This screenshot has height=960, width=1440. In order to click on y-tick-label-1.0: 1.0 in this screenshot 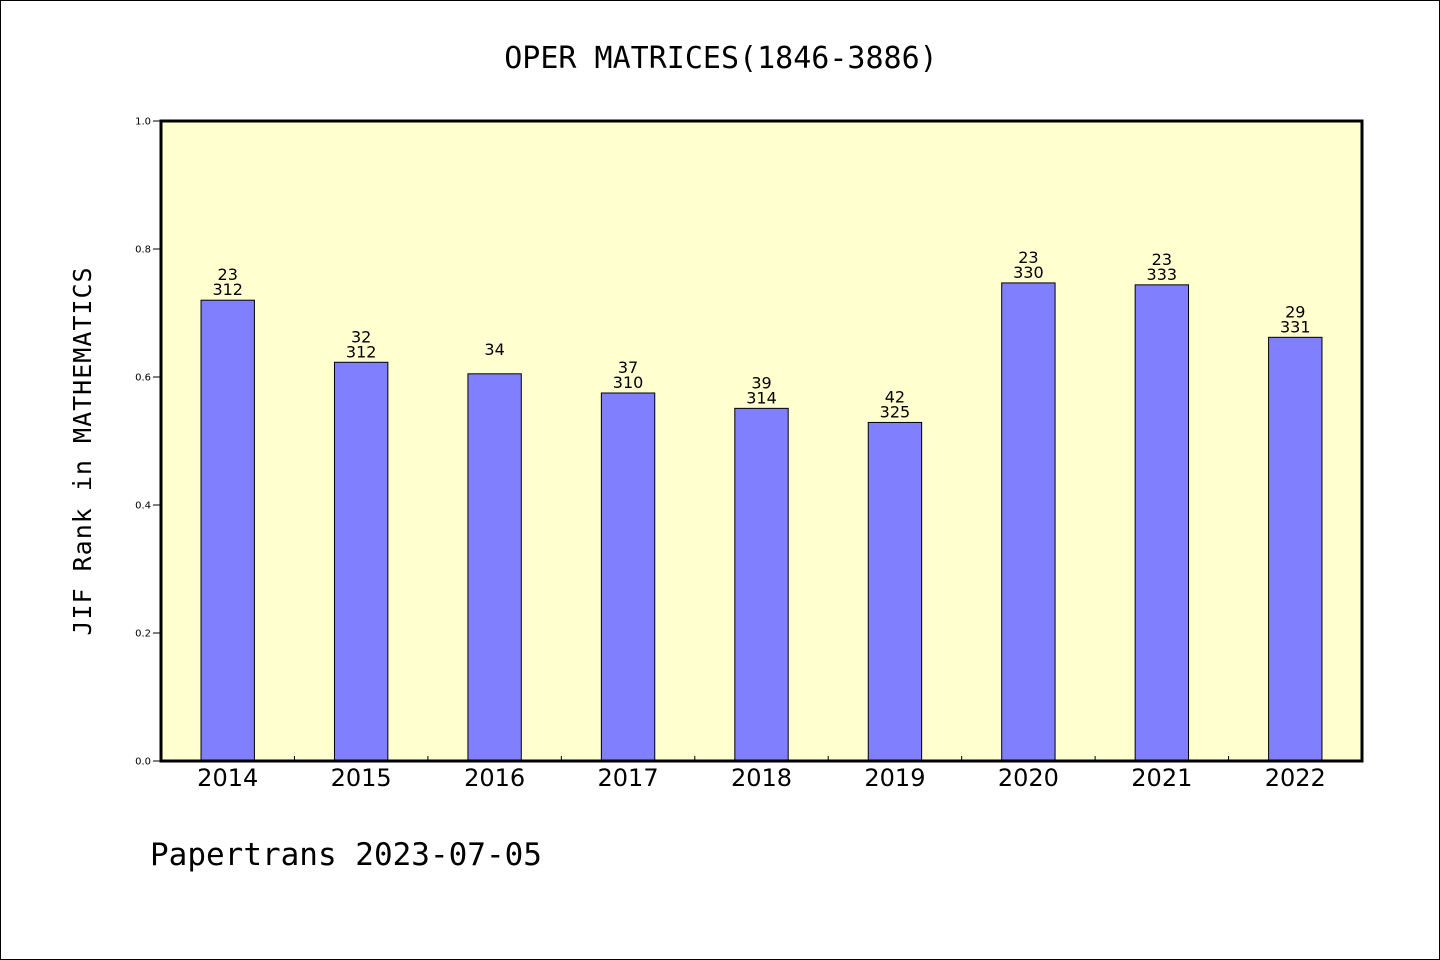, I will do `click(143, 122)`.